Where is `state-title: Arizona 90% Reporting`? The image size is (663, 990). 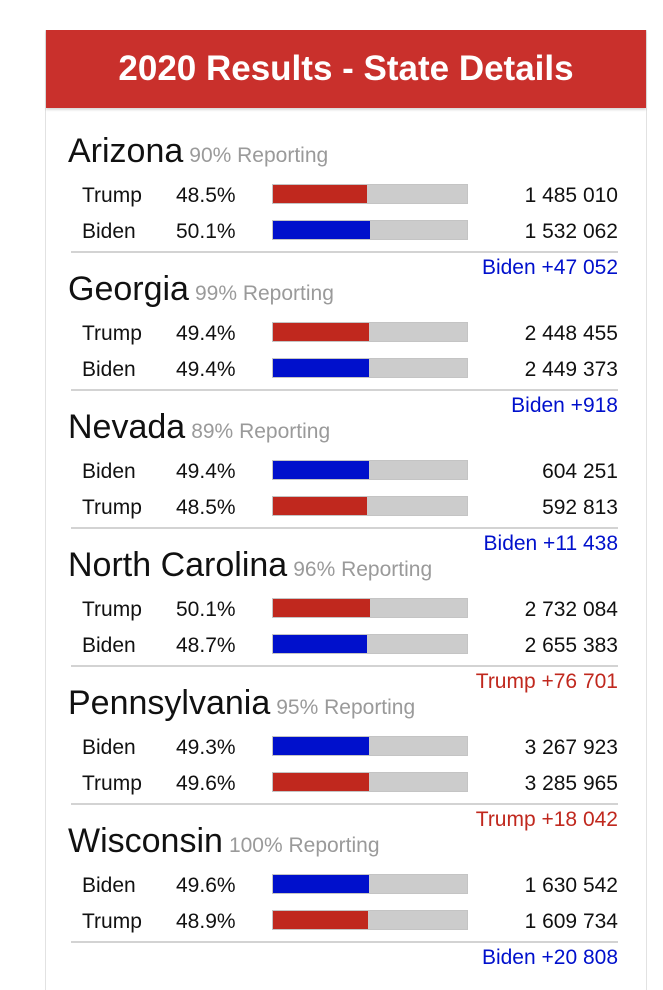
state-title: Arizona 90% Reporting is located at coordinates (198, 151).